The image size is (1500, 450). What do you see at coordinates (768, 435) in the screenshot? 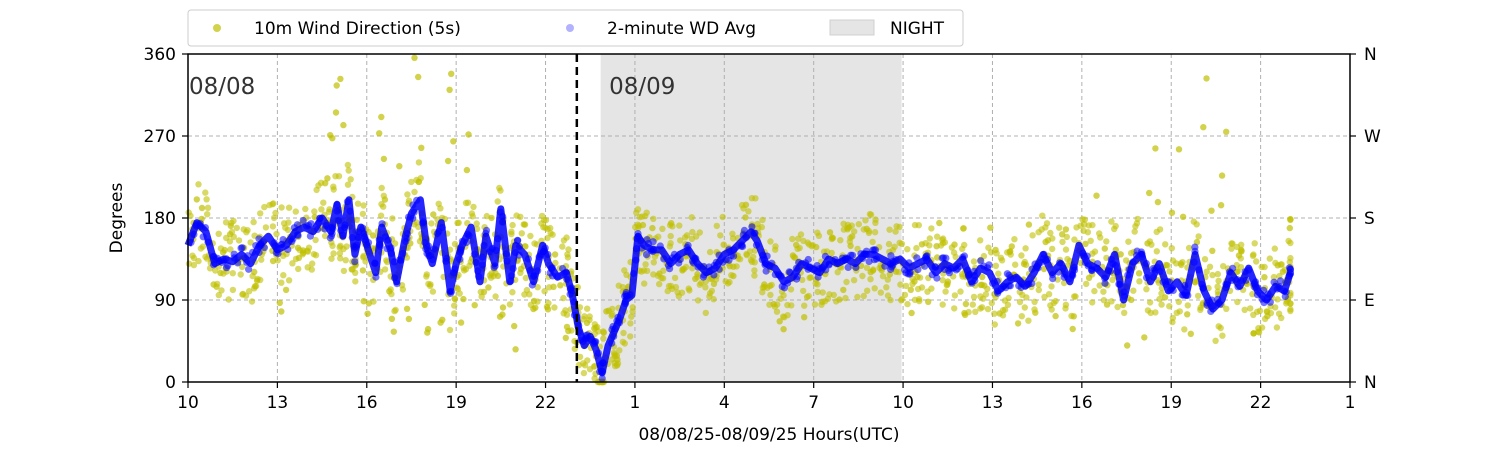
I see `x-axis-label: 08/08/25-08/09/25 Hours(UTC)` at bounding box center [768, 435].